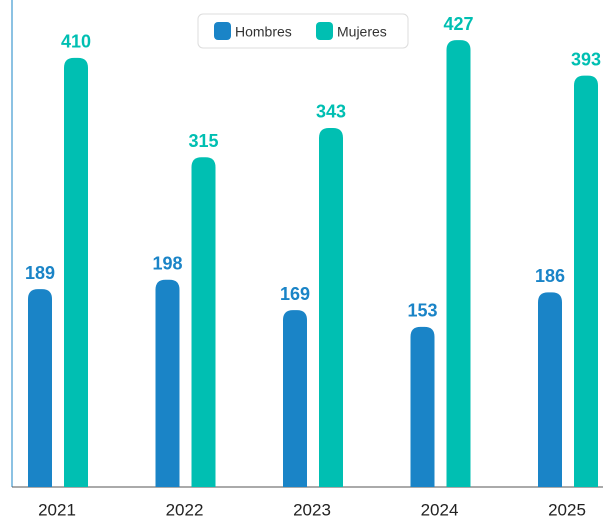 The height and width of the screenshot is (518, 603). I want to click on value-label: 198, so click(167, 264).